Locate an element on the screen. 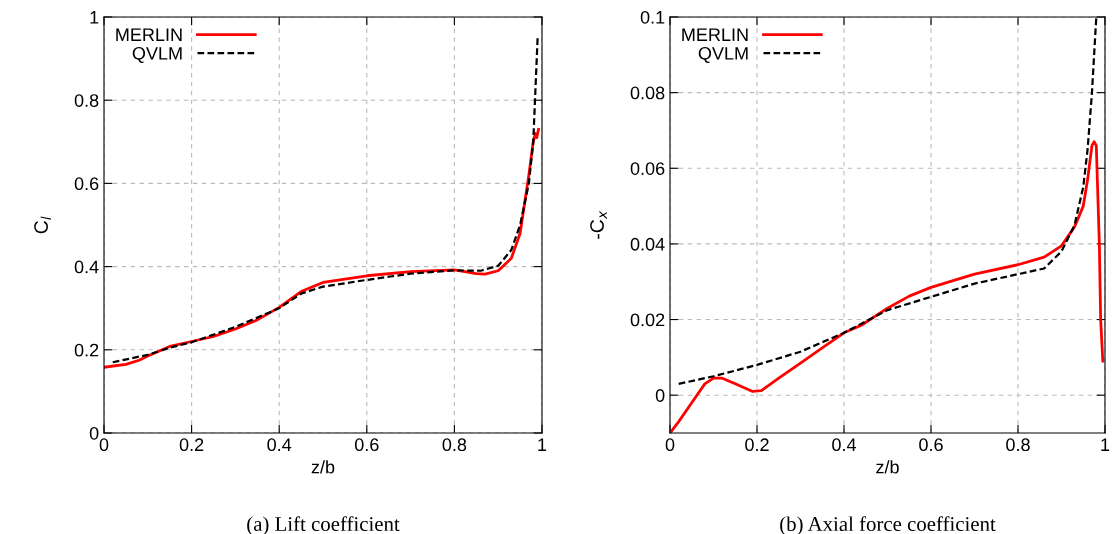 The height and width of the screenshot is (534, 1112). y-tick-label: 0.1 is located at coordinates (652, 17).